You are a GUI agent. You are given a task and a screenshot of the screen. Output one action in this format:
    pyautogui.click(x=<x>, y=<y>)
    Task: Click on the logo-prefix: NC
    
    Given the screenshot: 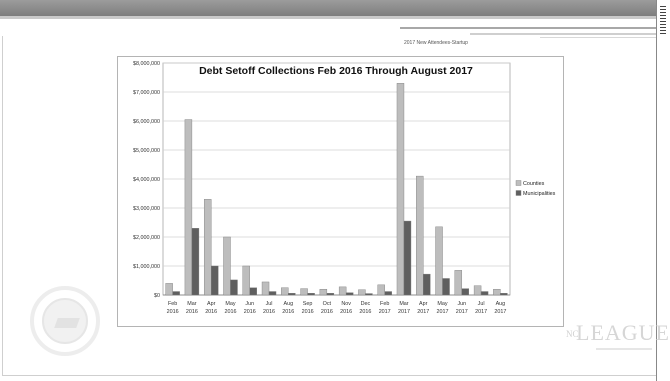 What is the action you would take?
    pyautogui.click(x=572, y=334)
    